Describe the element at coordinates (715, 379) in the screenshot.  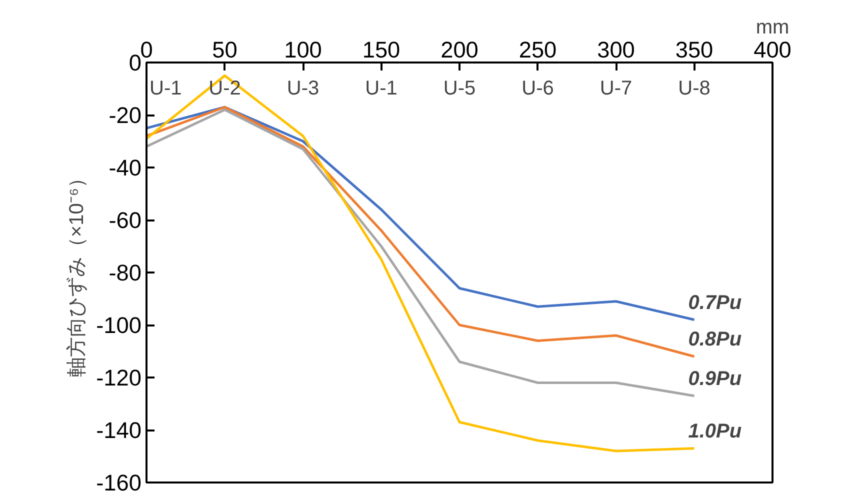
I see `series-label: 0.9Pu` at that location.